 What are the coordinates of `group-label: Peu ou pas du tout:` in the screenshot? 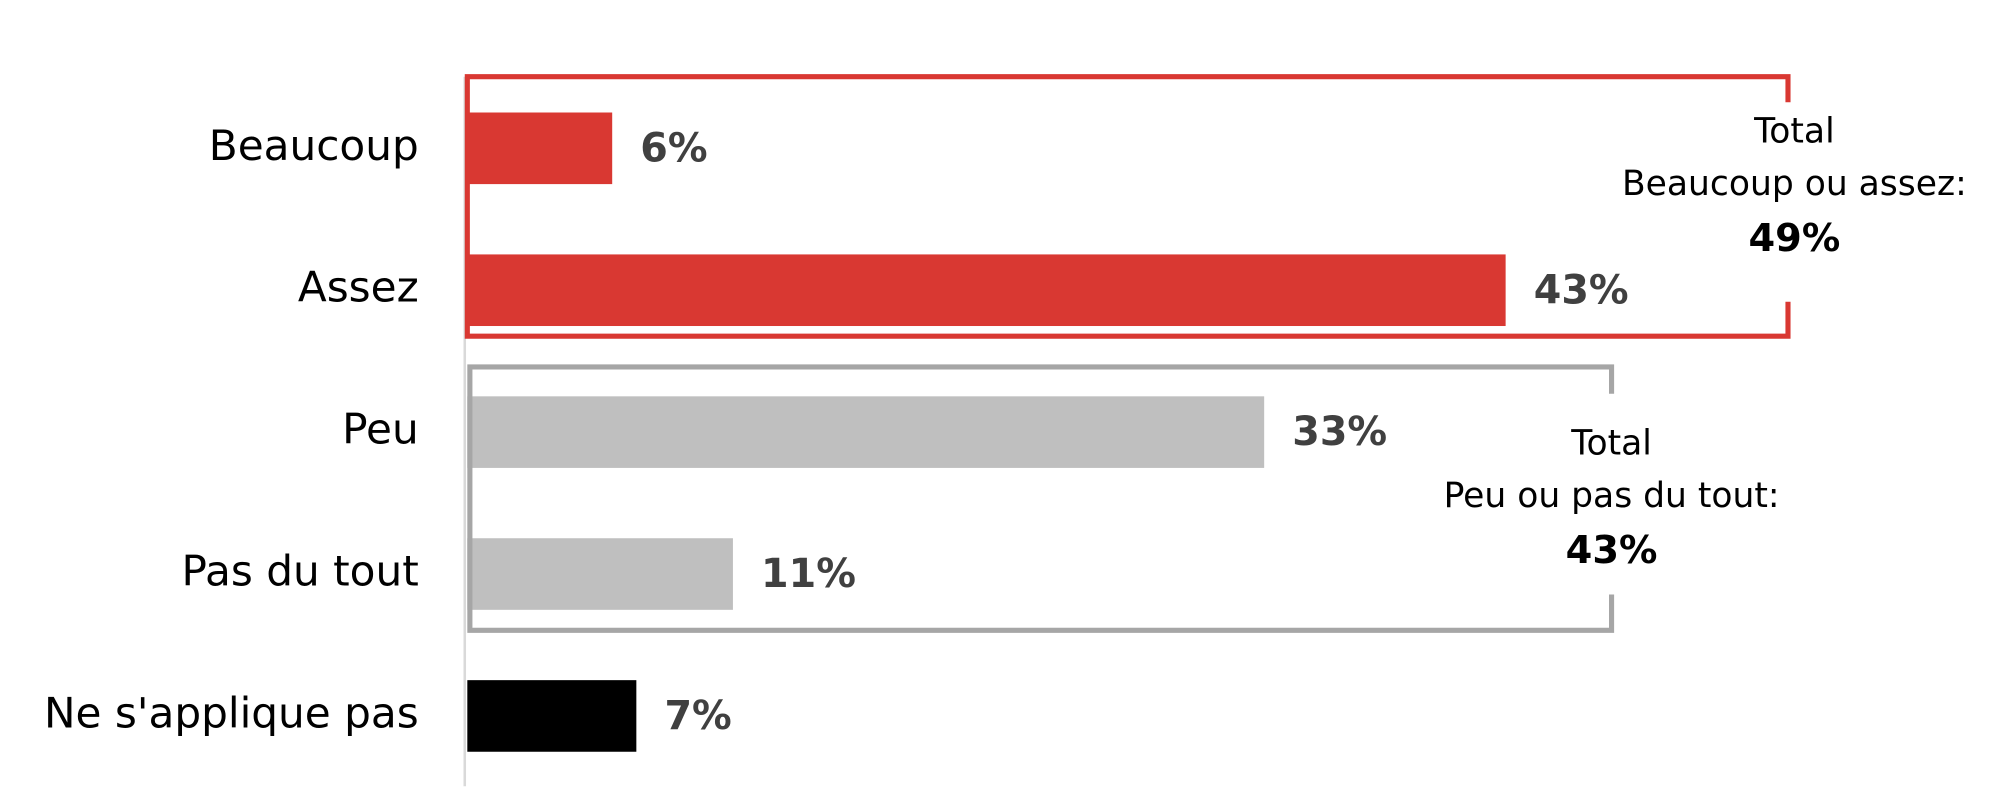 It's located at (1612, 496).